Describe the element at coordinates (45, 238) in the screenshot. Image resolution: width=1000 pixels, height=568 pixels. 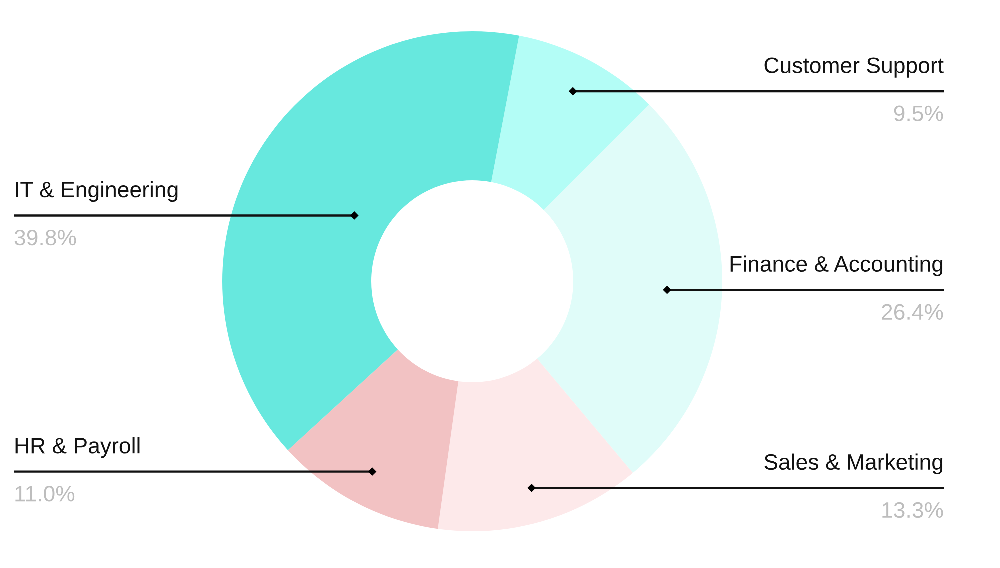
I see `data-label: 39.8%` at that location.